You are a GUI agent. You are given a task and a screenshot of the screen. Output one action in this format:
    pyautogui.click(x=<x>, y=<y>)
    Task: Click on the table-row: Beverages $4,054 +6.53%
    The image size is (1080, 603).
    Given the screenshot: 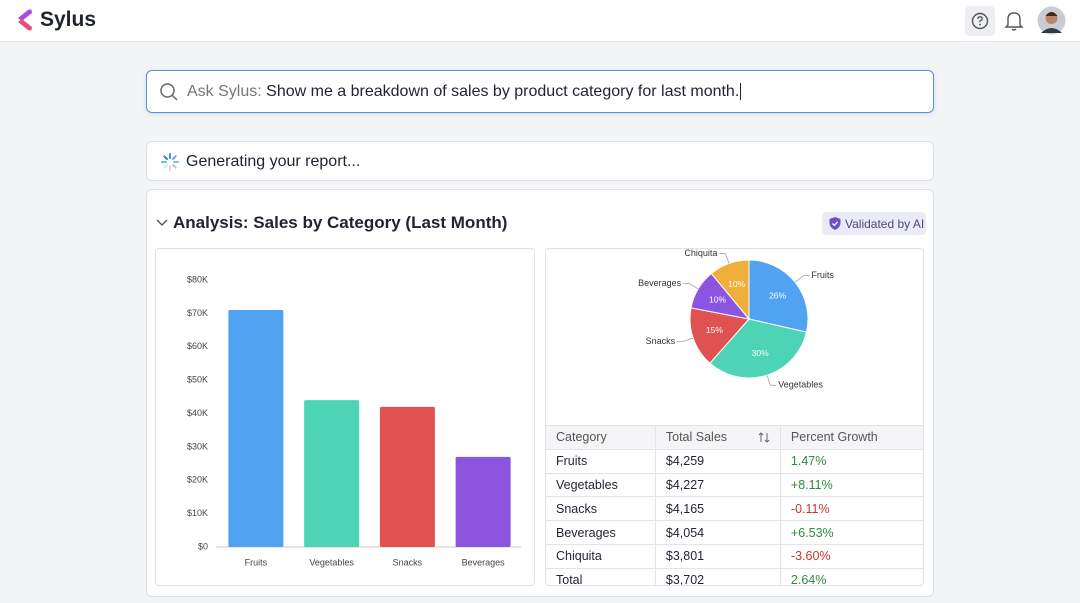 What is the action you would take?
    pyautogui.click(x=734, y=532)
    